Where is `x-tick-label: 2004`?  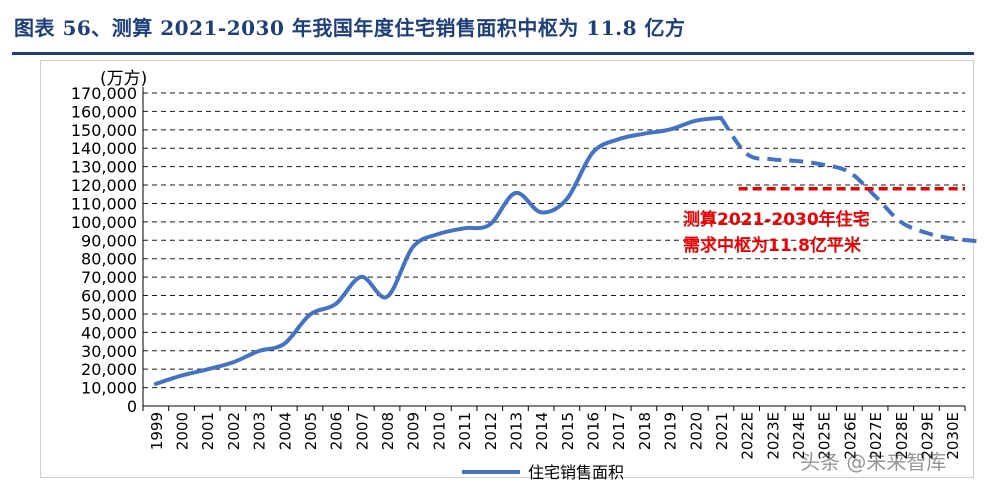 x-tick-label: 2004 is located at coordinates (285, 431).